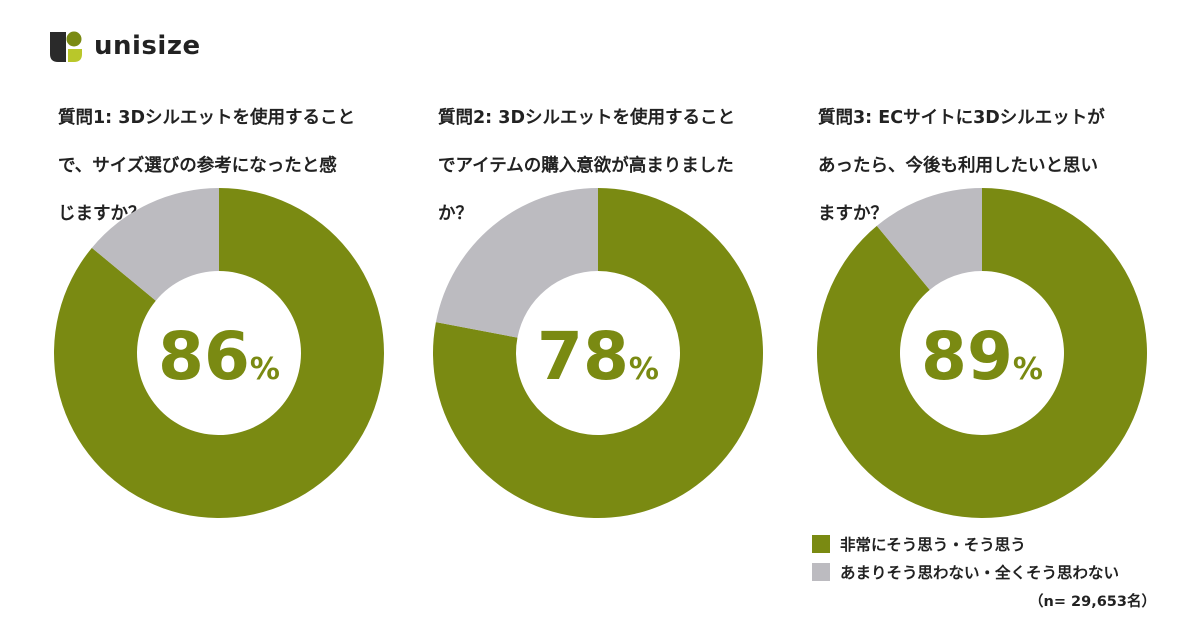  I want to click on question-3-slice-disagree, so click(929, 239).